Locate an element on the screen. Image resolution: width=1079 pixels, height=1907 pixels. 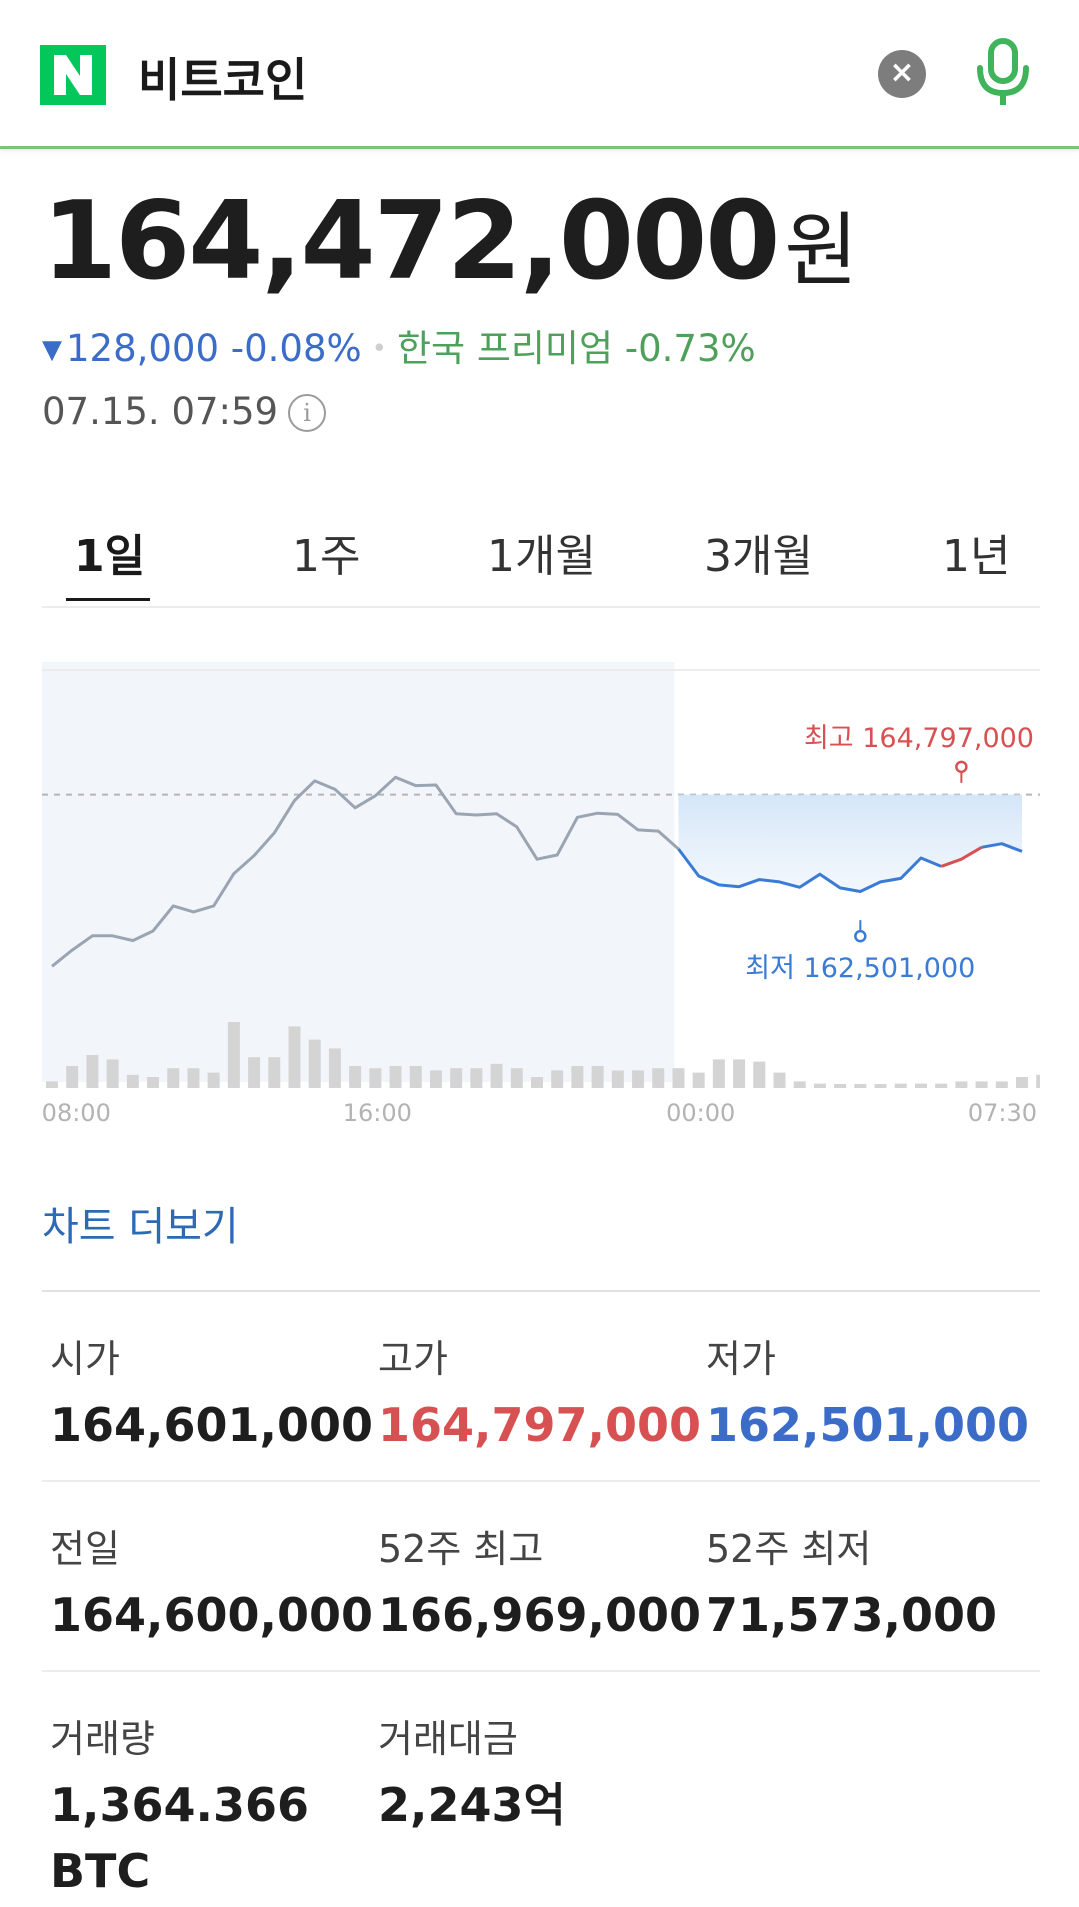
x-tick-label: 08:00 is located at coordinates (76, 1113).